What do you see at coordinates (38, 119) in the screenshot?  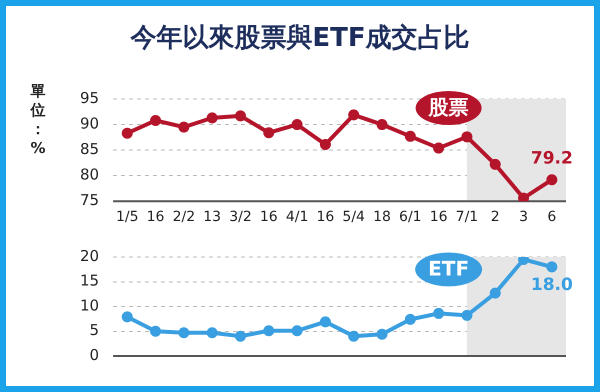 I see `y-axis-title: 單位：%` at bounding box center [38, 119].